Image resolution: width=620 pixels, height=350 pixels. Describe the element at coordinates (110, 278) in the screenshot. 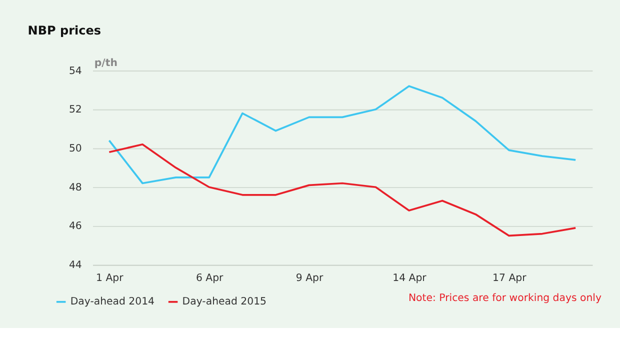

I see `x-tick-label: 1 Apr` at that location.